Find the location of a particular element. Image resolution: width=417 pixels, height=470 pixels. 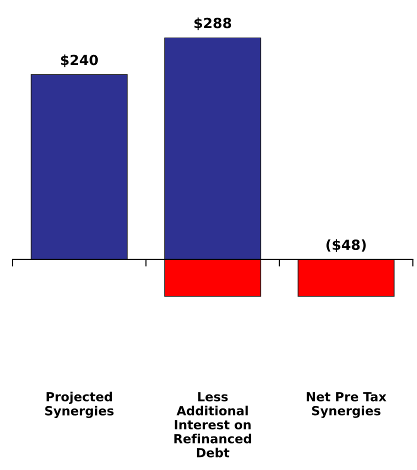

x-tick-label: Less Additional Interest on Refinanced Debt is located at coordinates (213, 425).